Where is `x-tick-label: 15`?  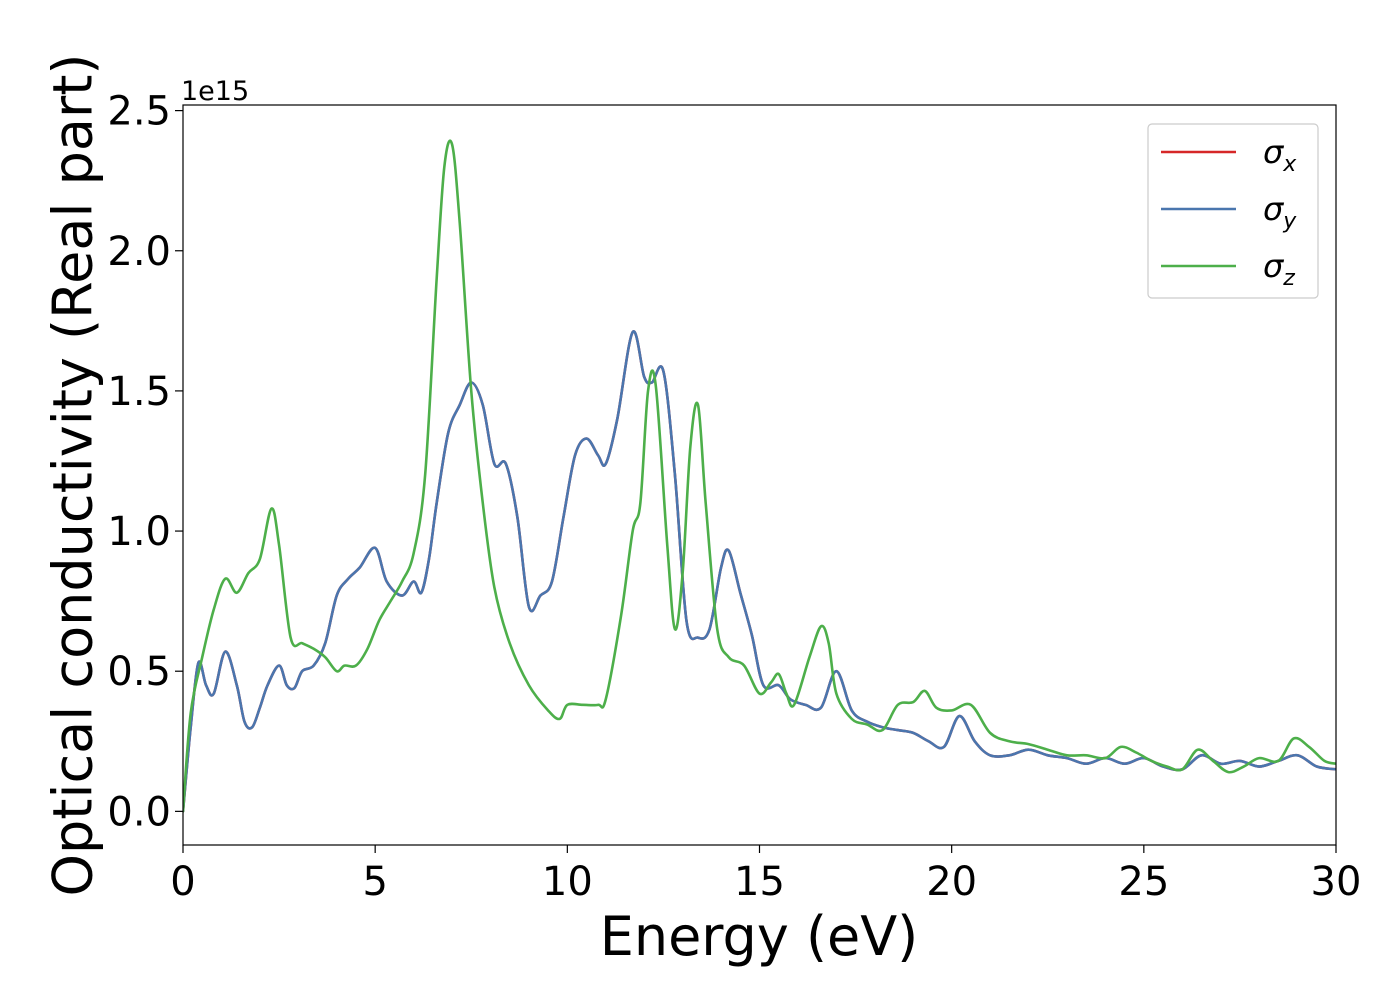
x-tick-label: 15 is located at coordinates (759, 882).